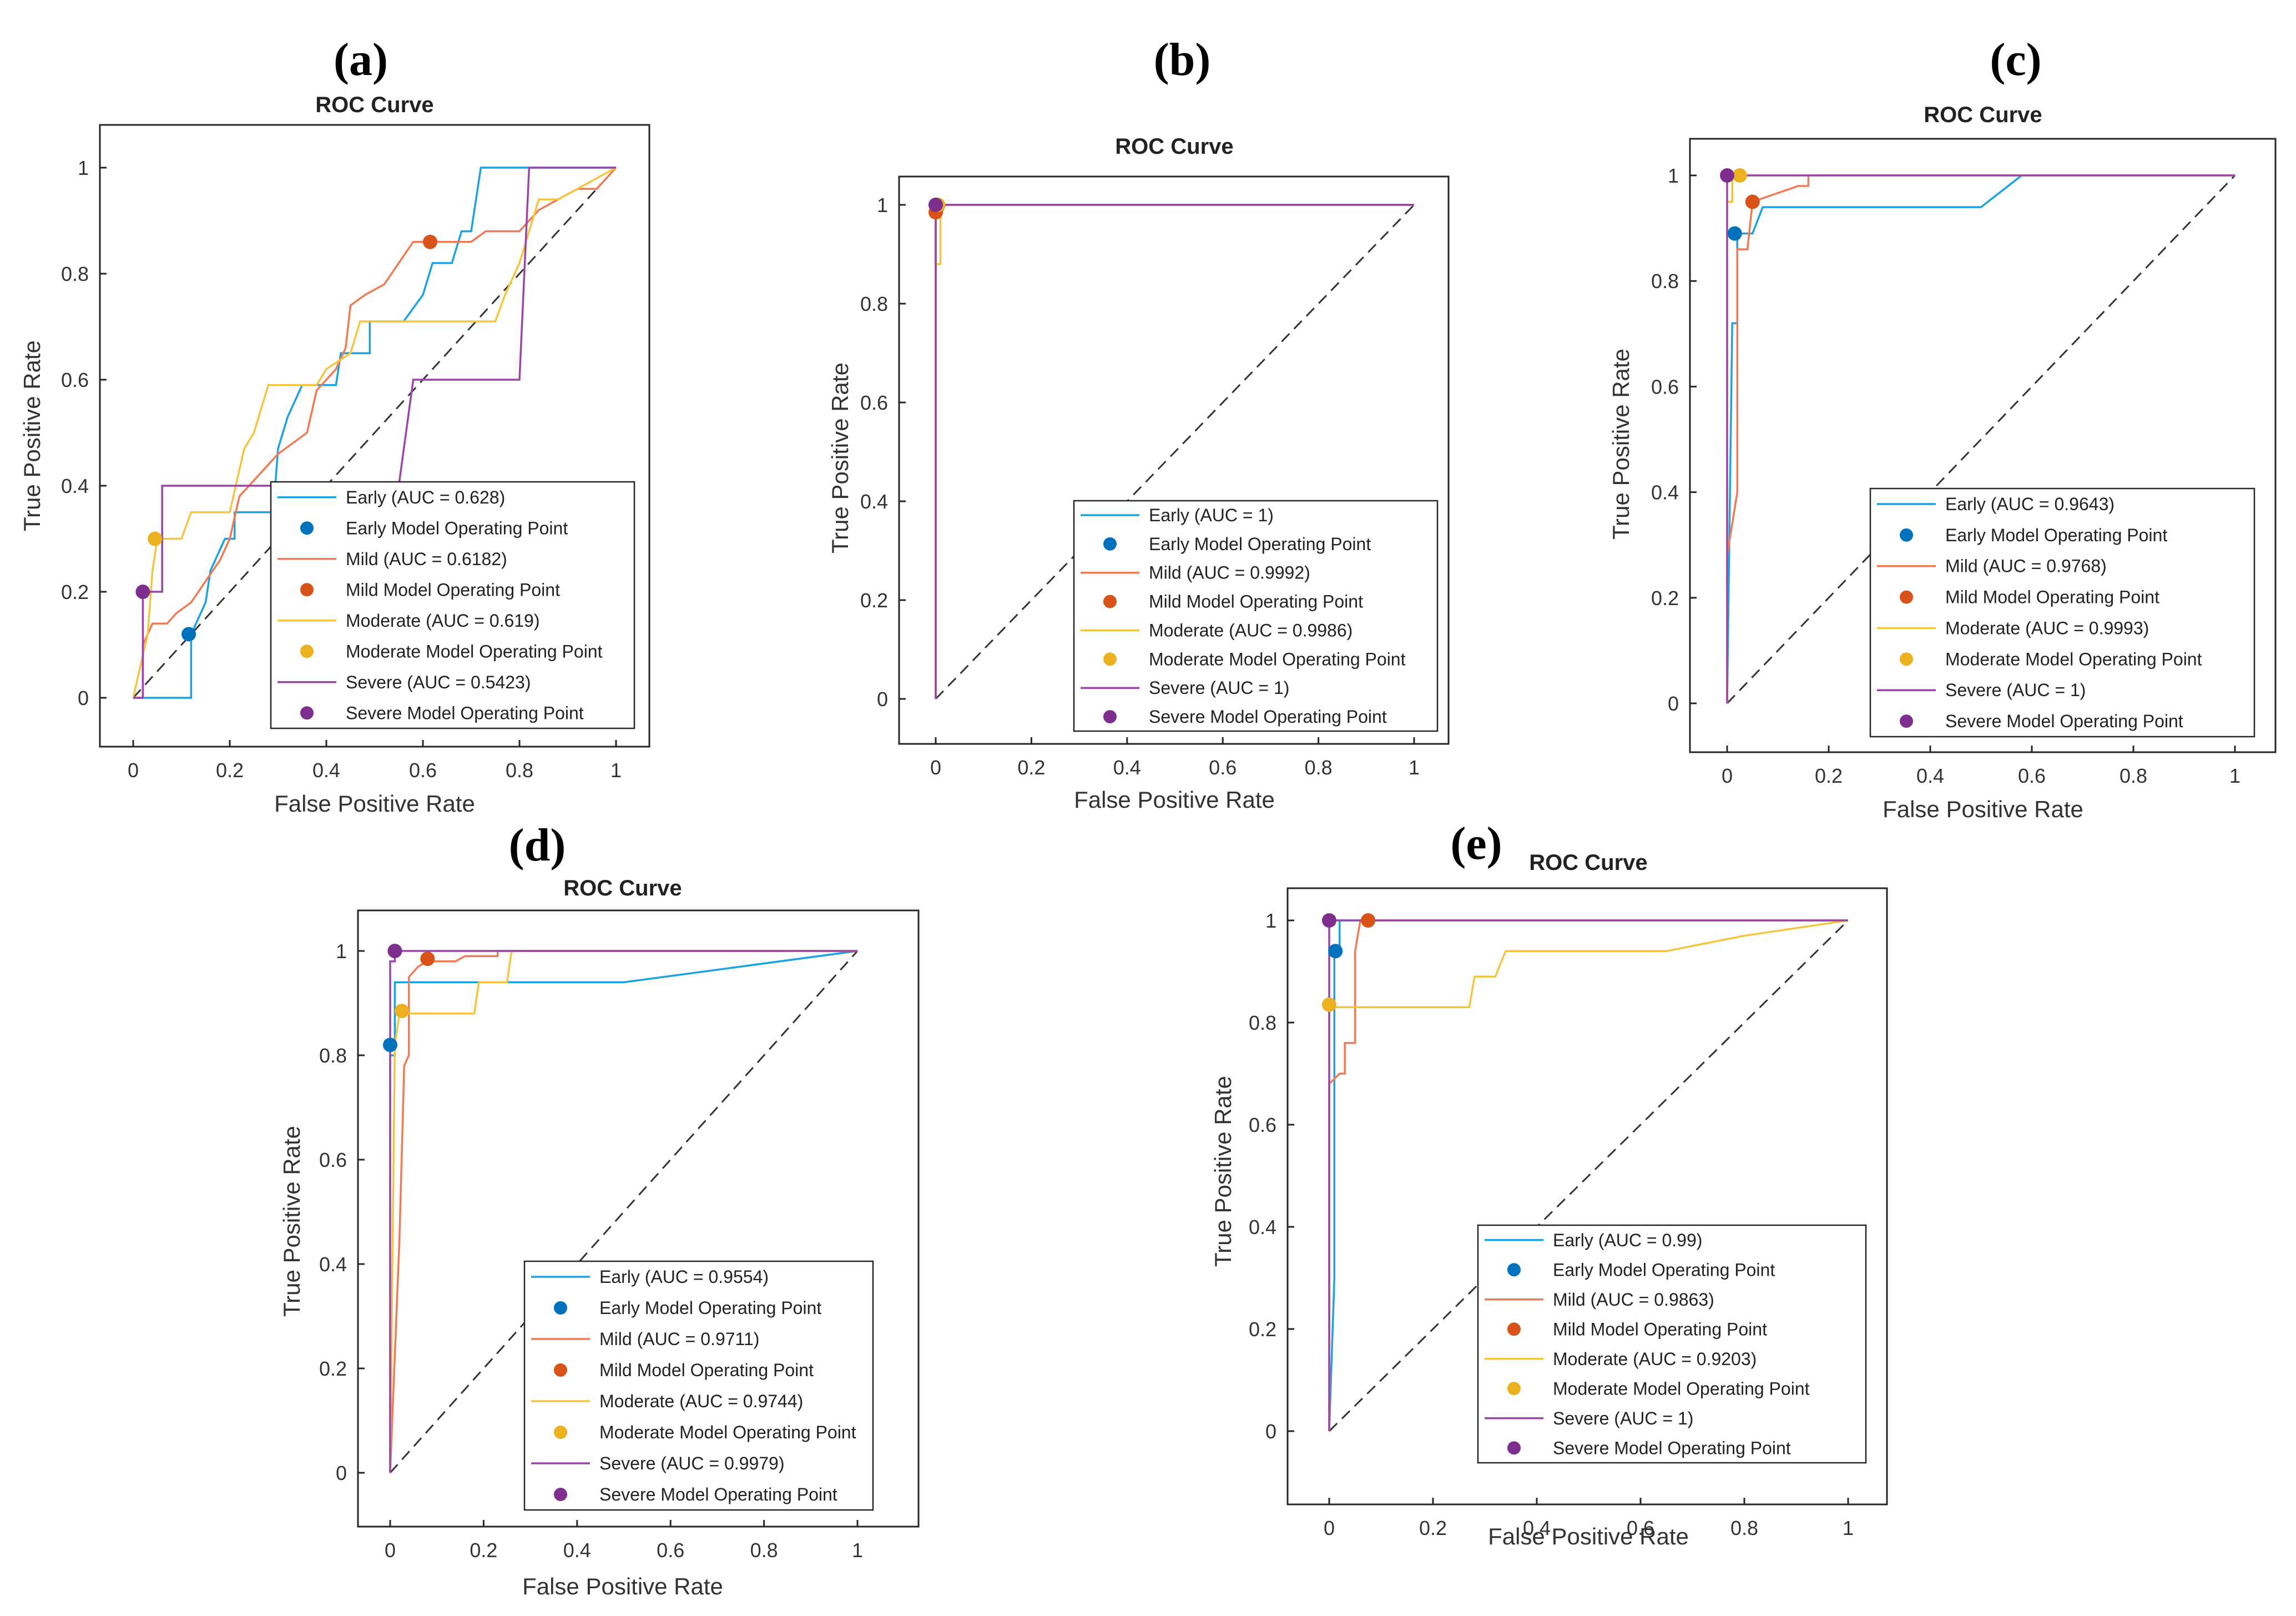 The height and width of the screenshot is (1616, 2296). What do you see at coordinates (438, 682) in the screenshot?
I see `legend-label-severe: Severe (AUC = 0.5423)` at bounding box center [438, 682].